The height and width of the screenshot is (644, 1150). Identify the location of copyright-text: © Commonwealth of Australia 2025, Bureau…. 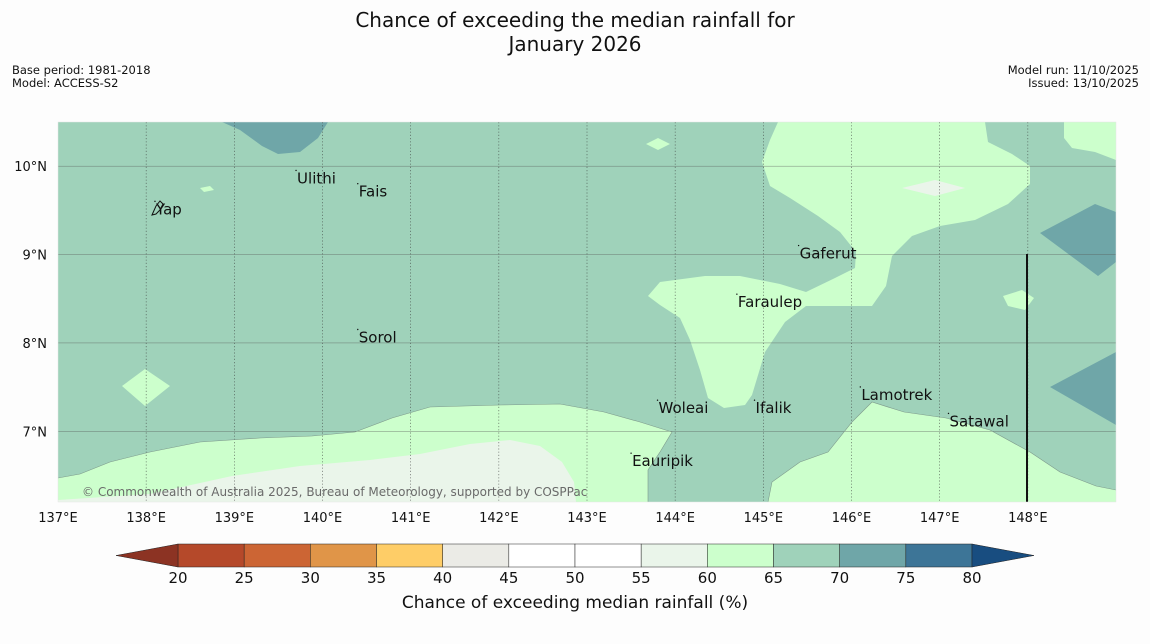
(334, 492).